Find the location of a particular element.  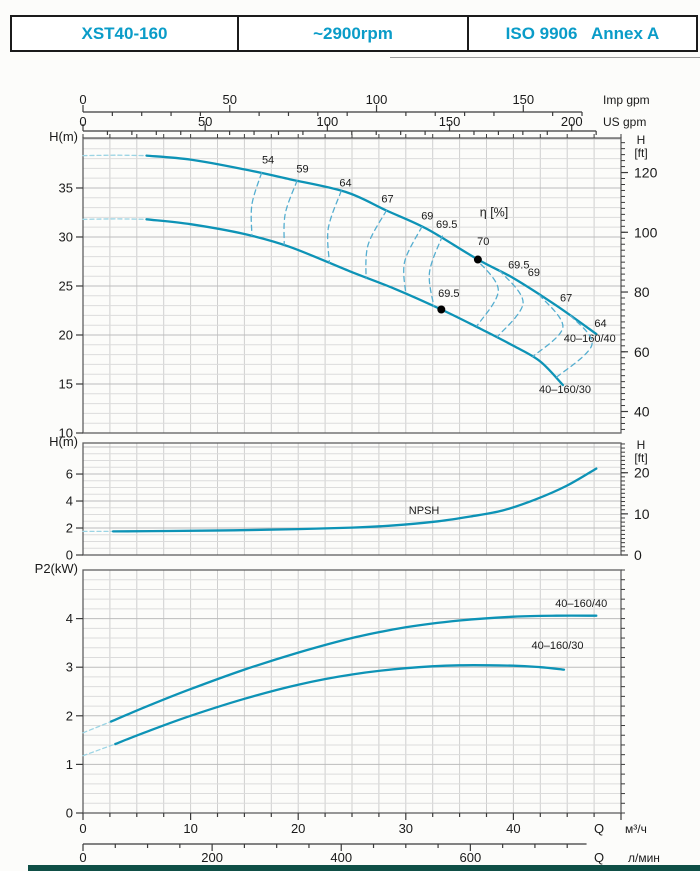

scan-seam-line is located at coordinates (545, 57).